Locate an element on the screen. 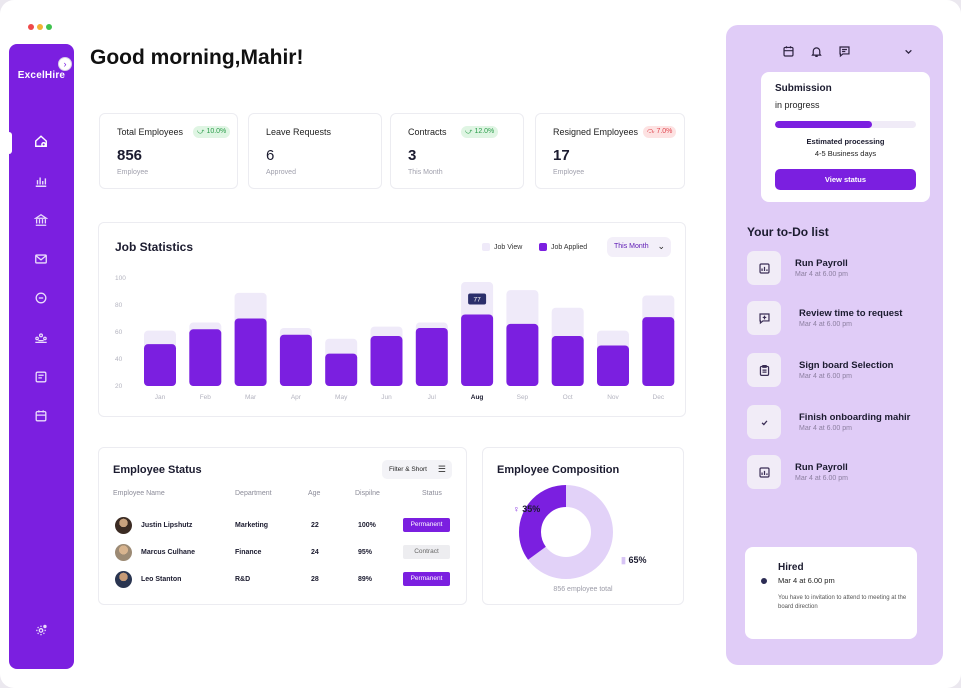 This screenshot has width=961, height=688. nav-document-icon is located at coordinates (41, 377).